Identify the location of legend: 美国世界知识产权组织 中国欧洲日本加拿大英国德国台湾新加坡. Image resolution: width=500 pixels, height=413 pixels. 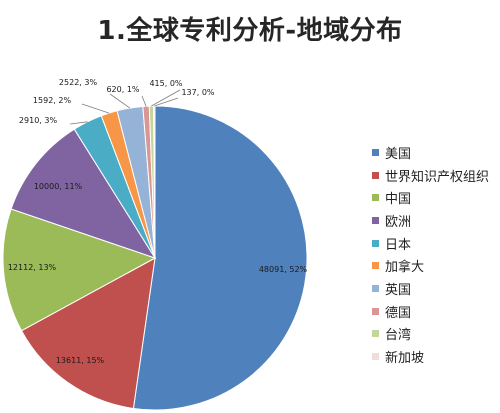
(430, 254).